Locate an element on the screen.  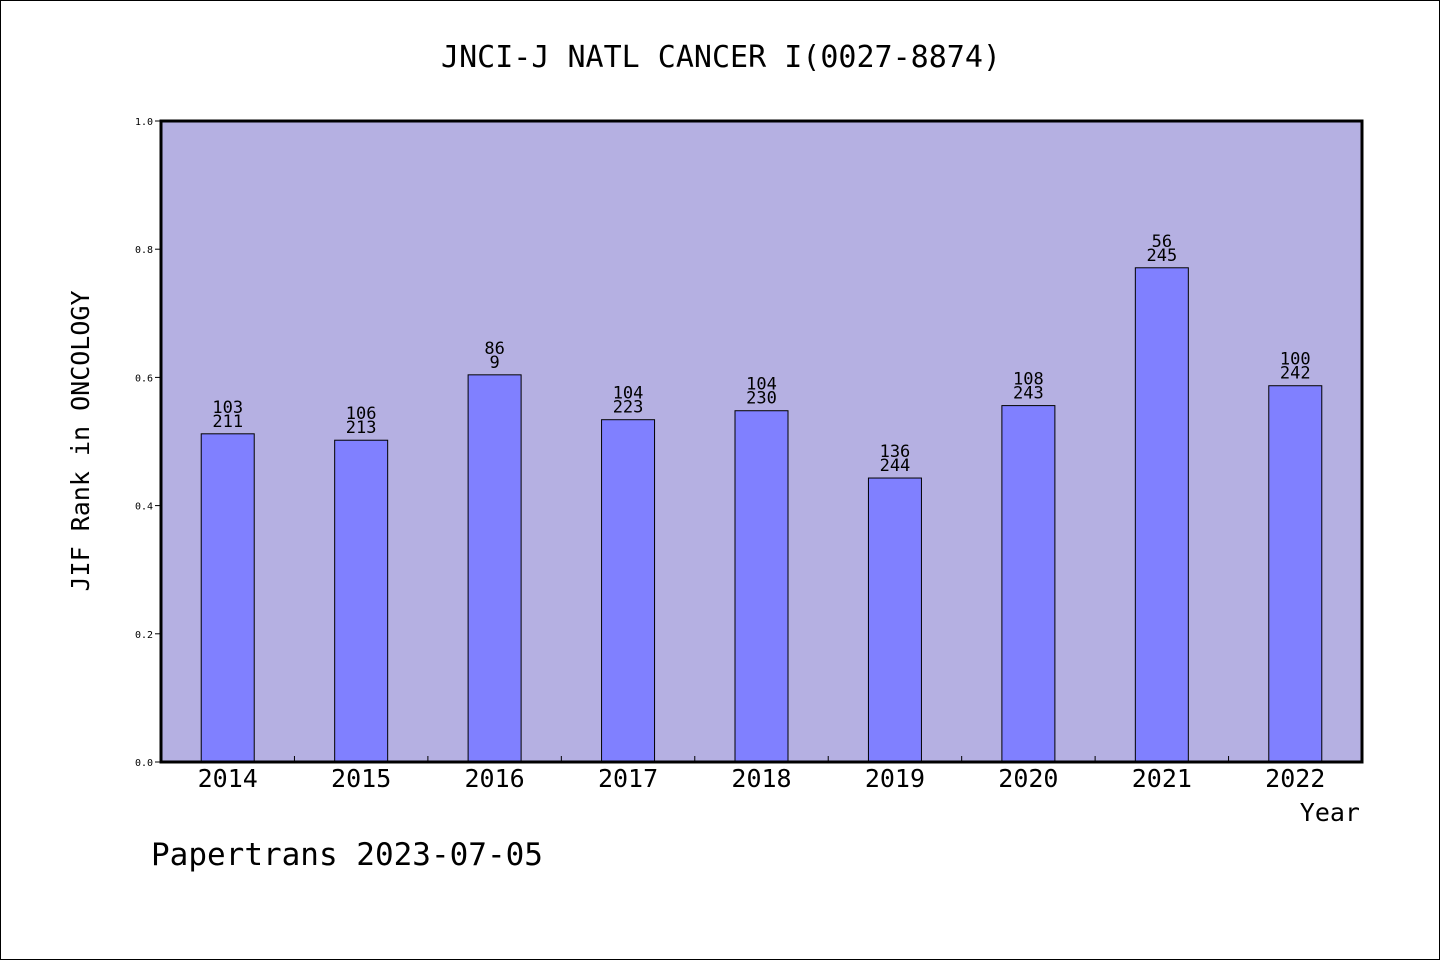
bar-2016 is located at coordinates (494, 568).